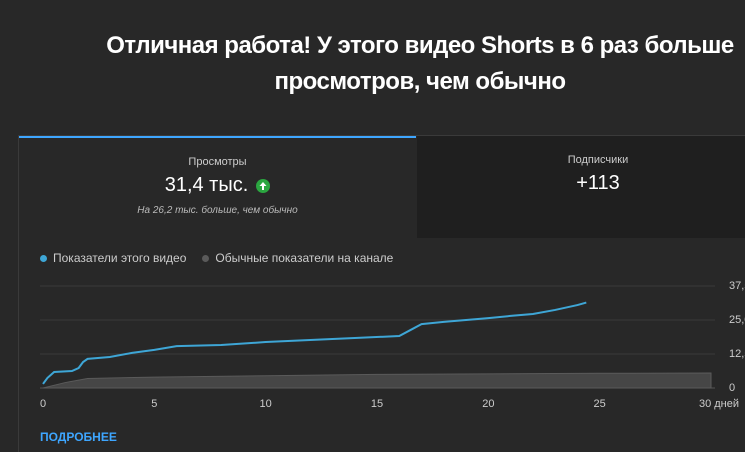 This screenshot has height=452, width=745. What do you see at coordinates (263, 185) in the screenshot?
I see `up-icon` at bounding box center [263, 185].